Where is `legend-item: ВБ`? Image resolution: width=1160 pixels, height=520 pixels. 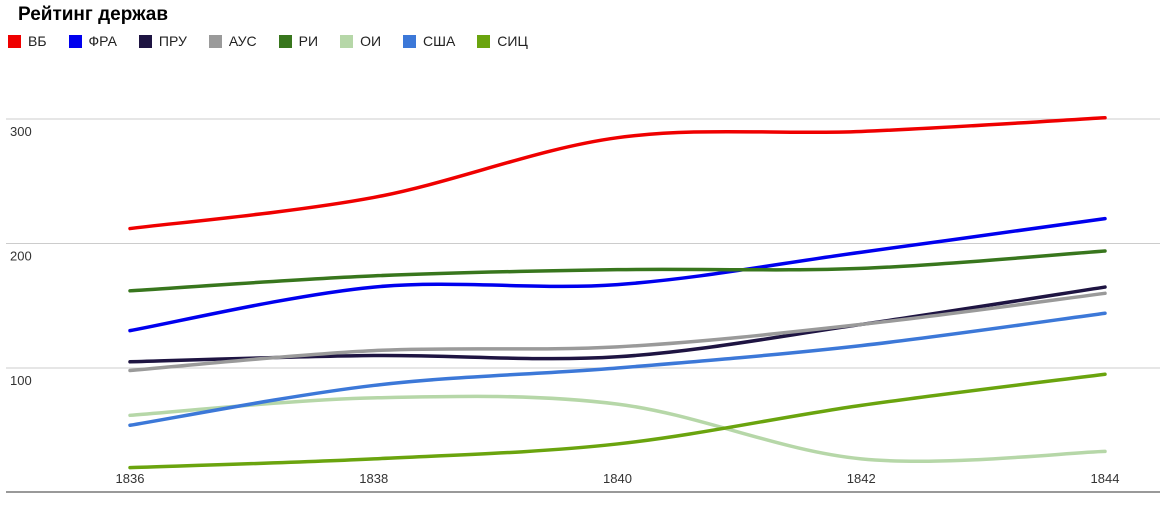 legend-item: ВБ is located at coordinates (27, 41).